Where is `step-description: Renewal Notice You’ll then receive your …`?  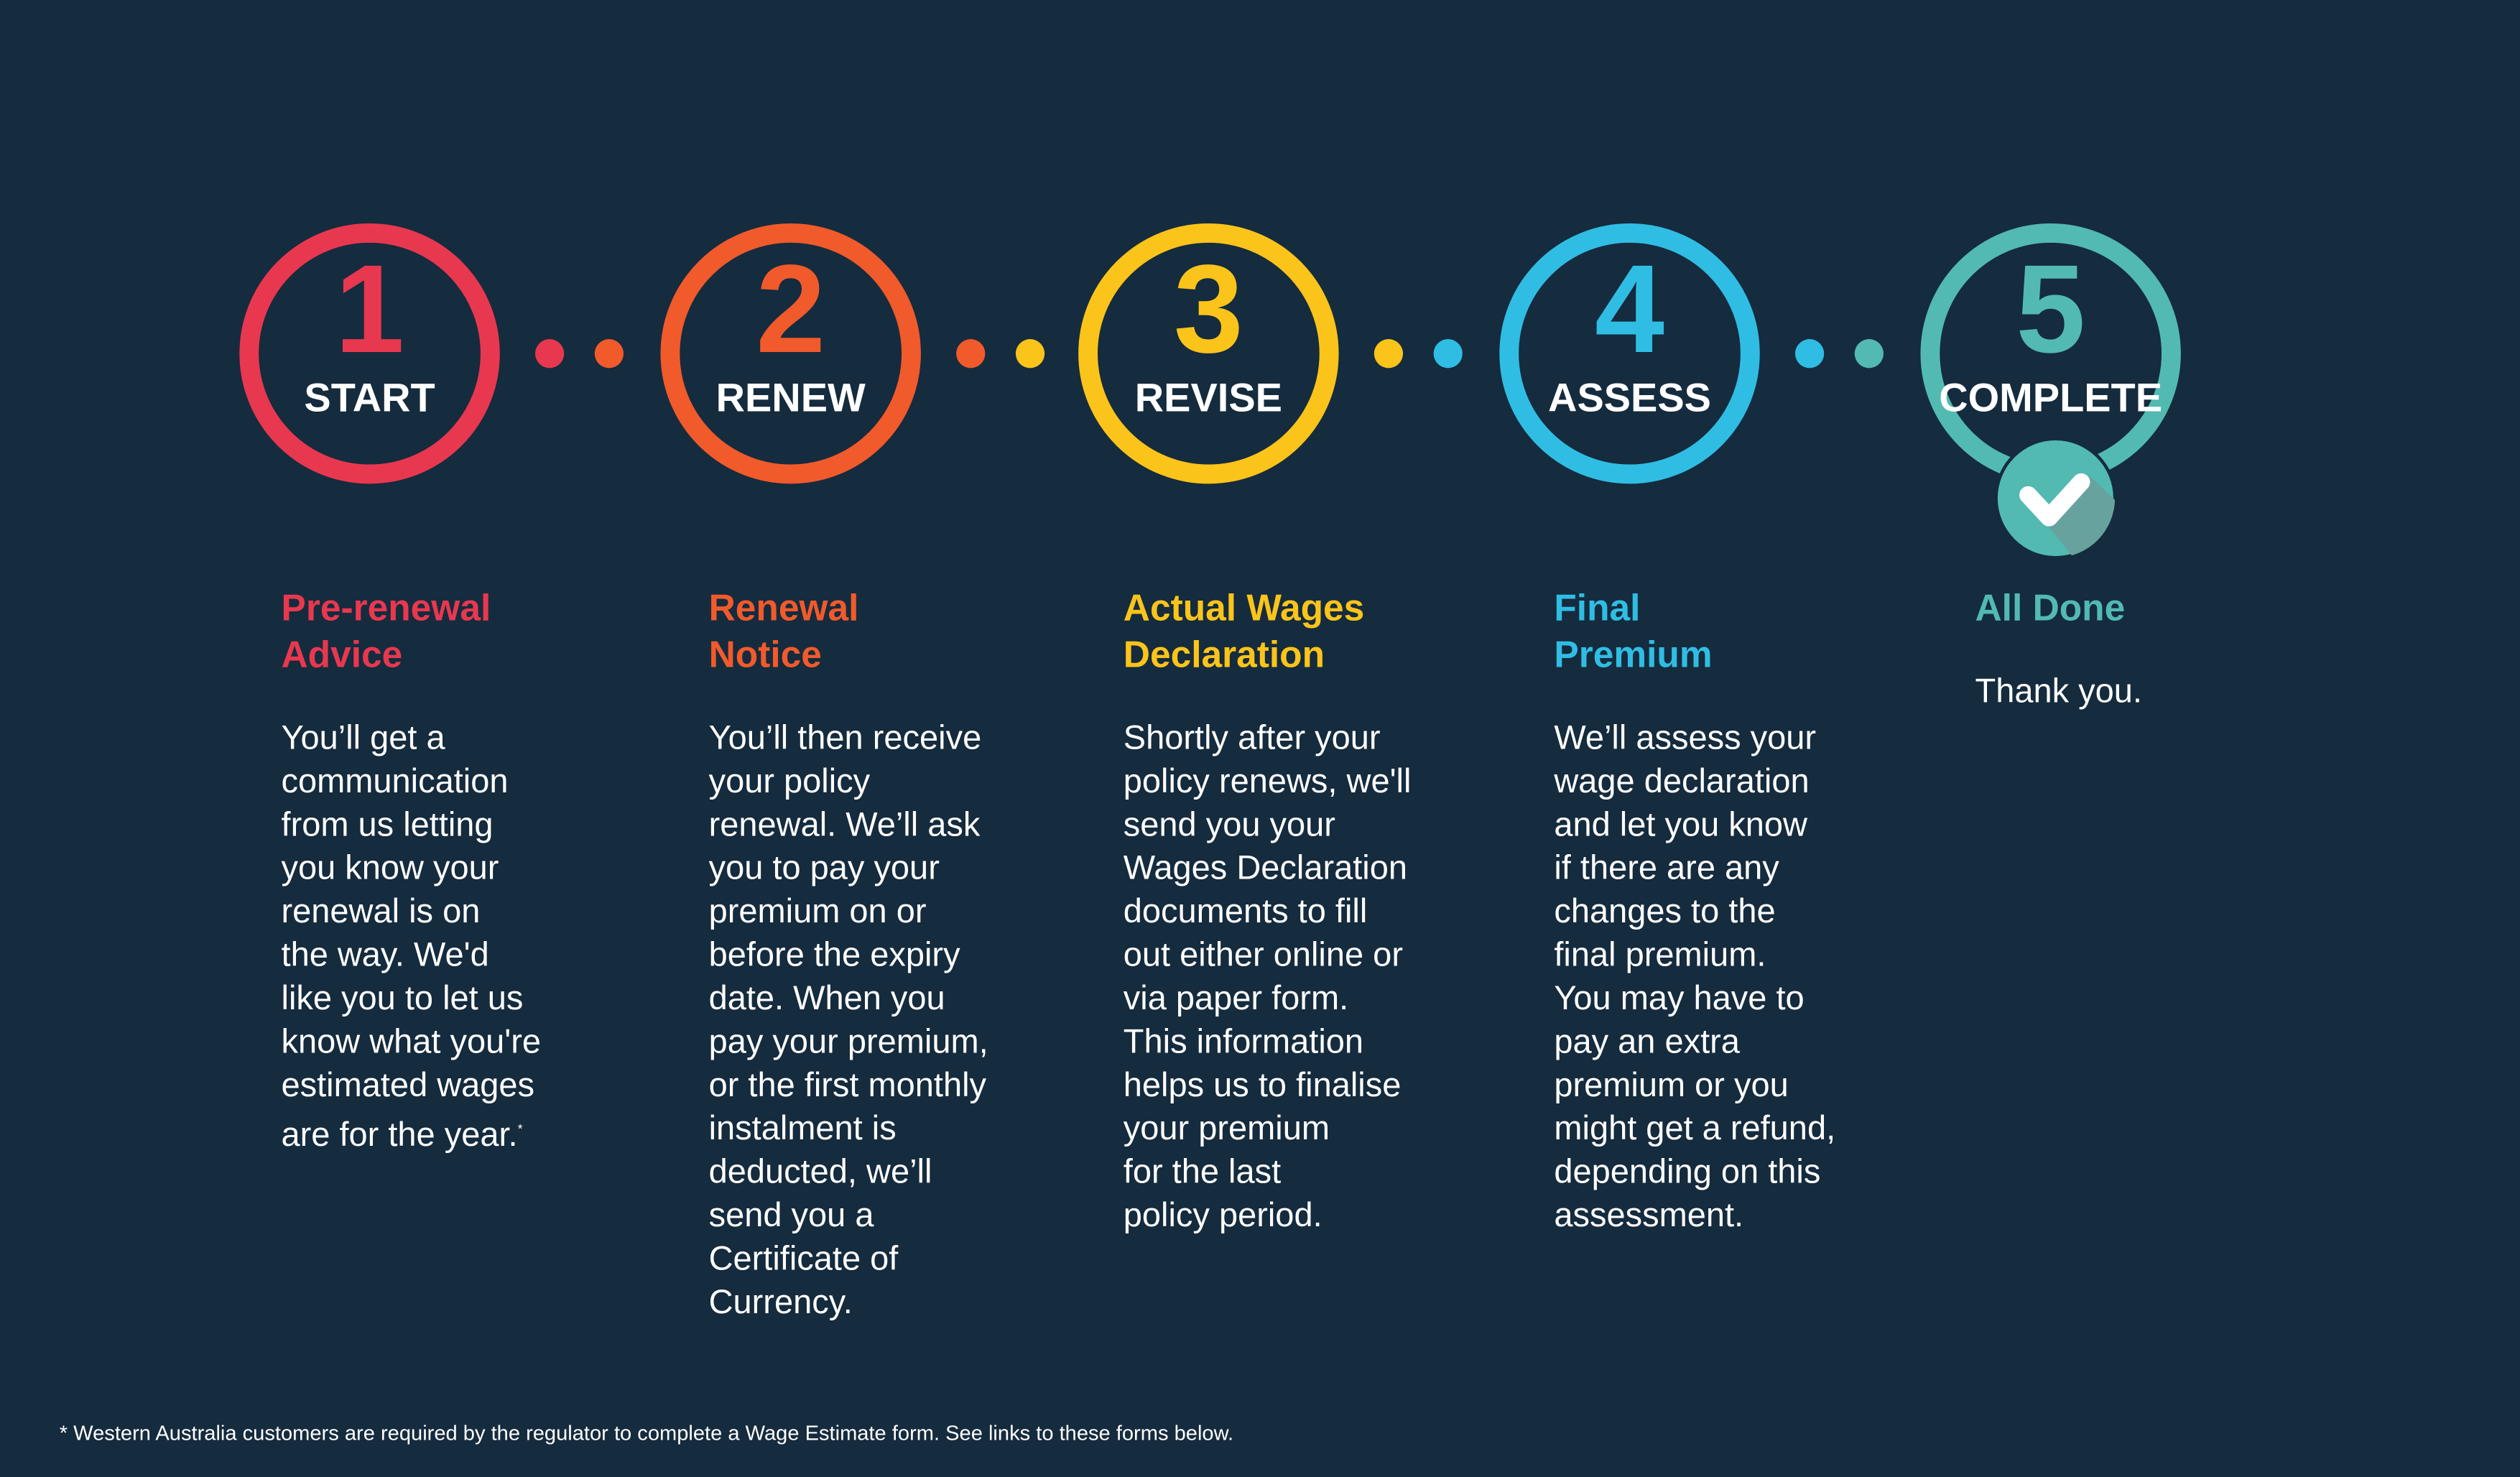
step-description: Renewal Notice You’ll then receive your … is located at coordinates (910, 954).